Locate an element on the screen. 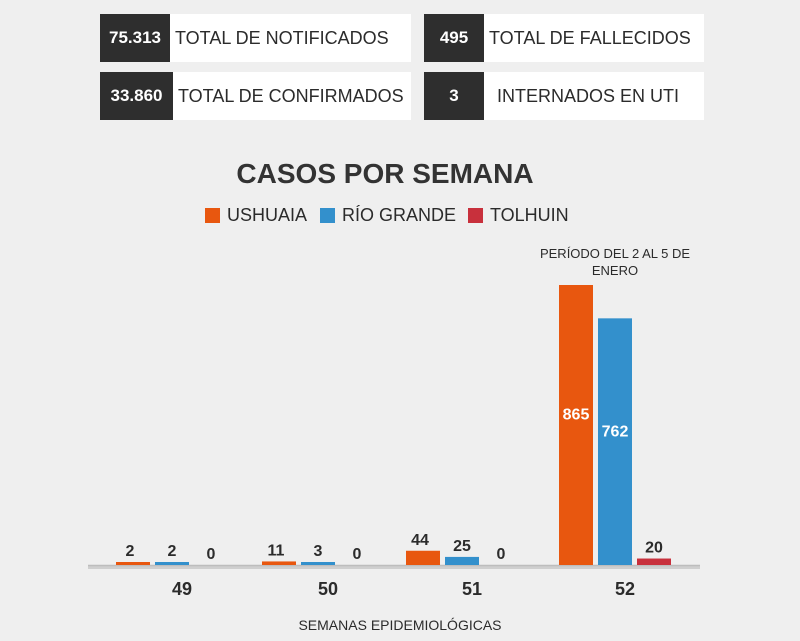 This screenshot has height=641, width=800. x-tick-label: 52 is located at coordinates (625, 589).